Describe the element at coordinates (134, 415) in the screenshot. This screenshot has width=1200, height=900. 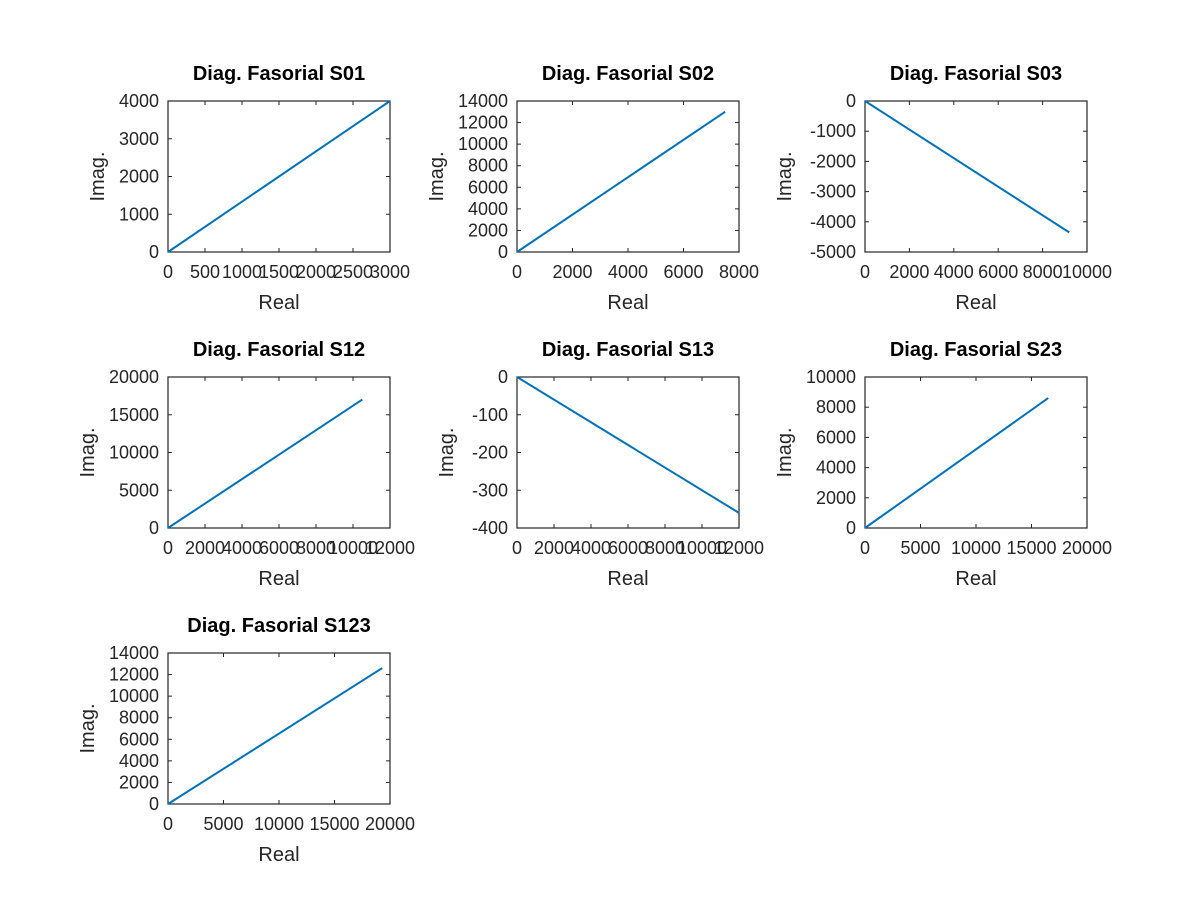
I see `y-tick-label: 15000` at that location.